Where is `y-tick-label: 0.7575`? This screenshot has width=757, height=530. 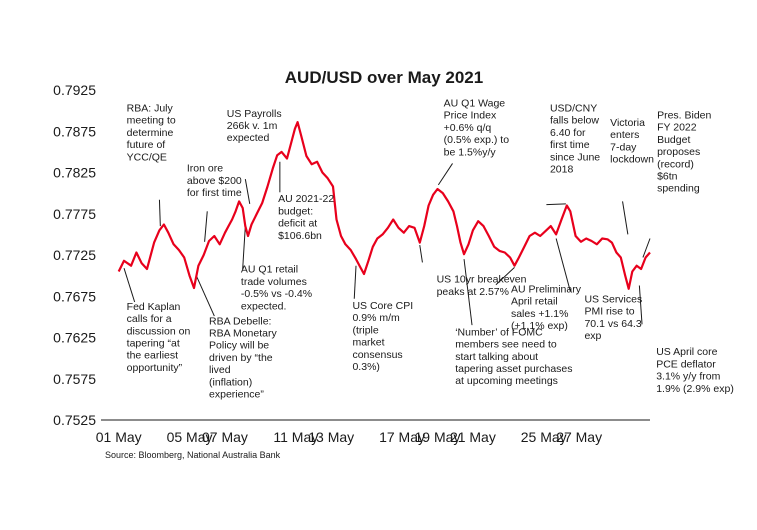 y-tick-label: 0.7575 is located at coordinates (74, 379).